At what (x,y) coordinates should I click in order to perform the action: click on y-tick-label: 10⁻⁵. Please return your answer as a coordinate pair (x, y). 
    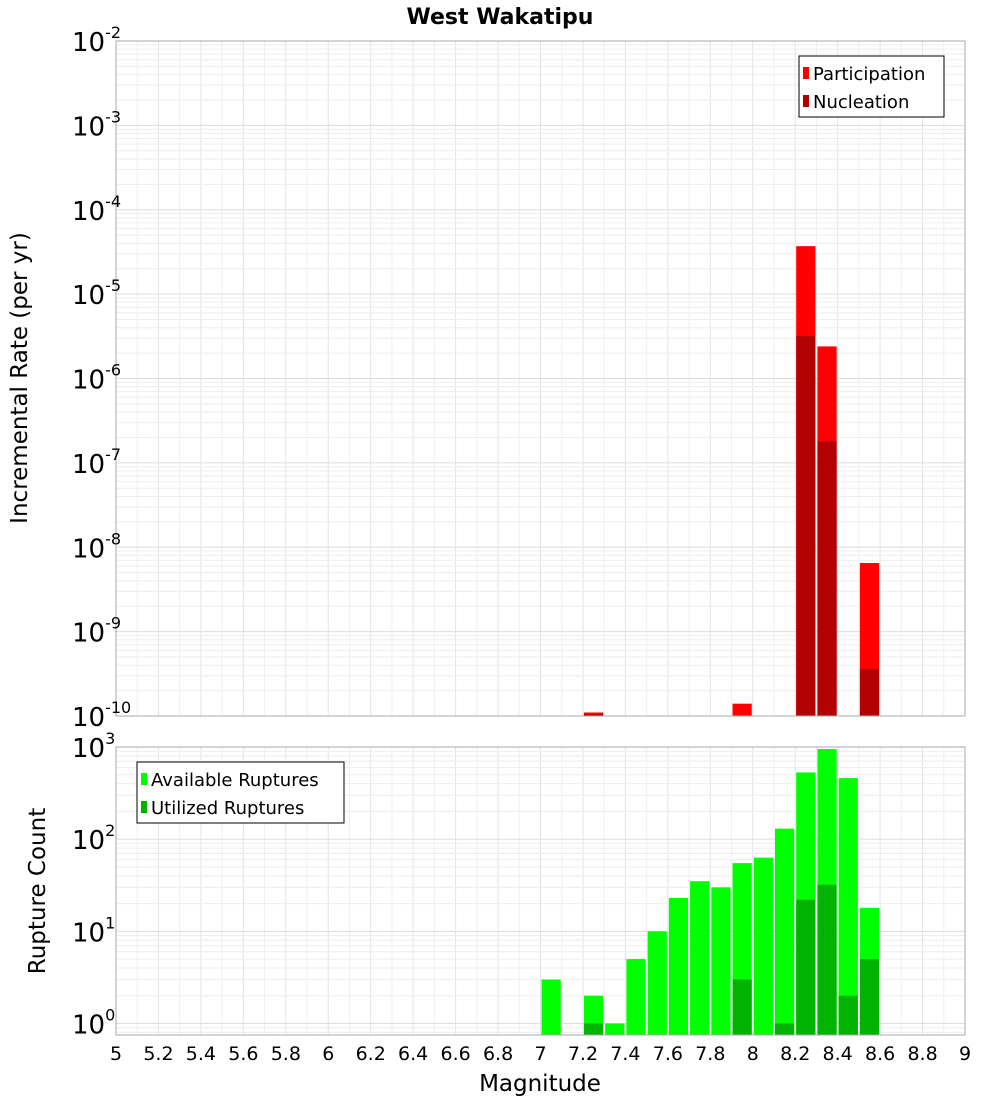
    Looking at the image, I should click on (96, 293).